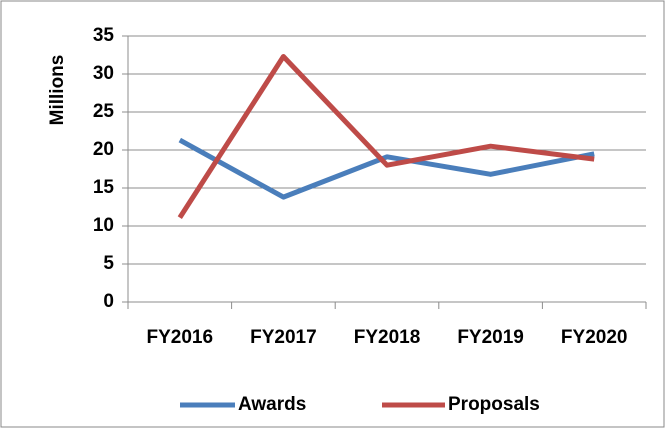 The width and height of the screenshot is (666, 429). I want to click on y-tick-label: 20, so click(103, 149).